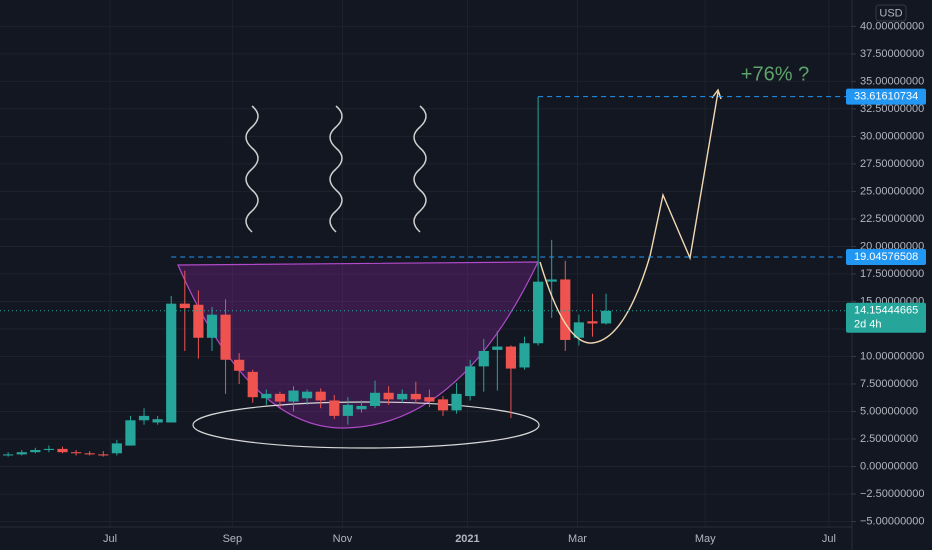 Image resolution: width=932 pixels, height=550 pixels. Describe the element at coordinates (233, 539) in the screenshot. I see `x-tick-label: Sep` at that location.